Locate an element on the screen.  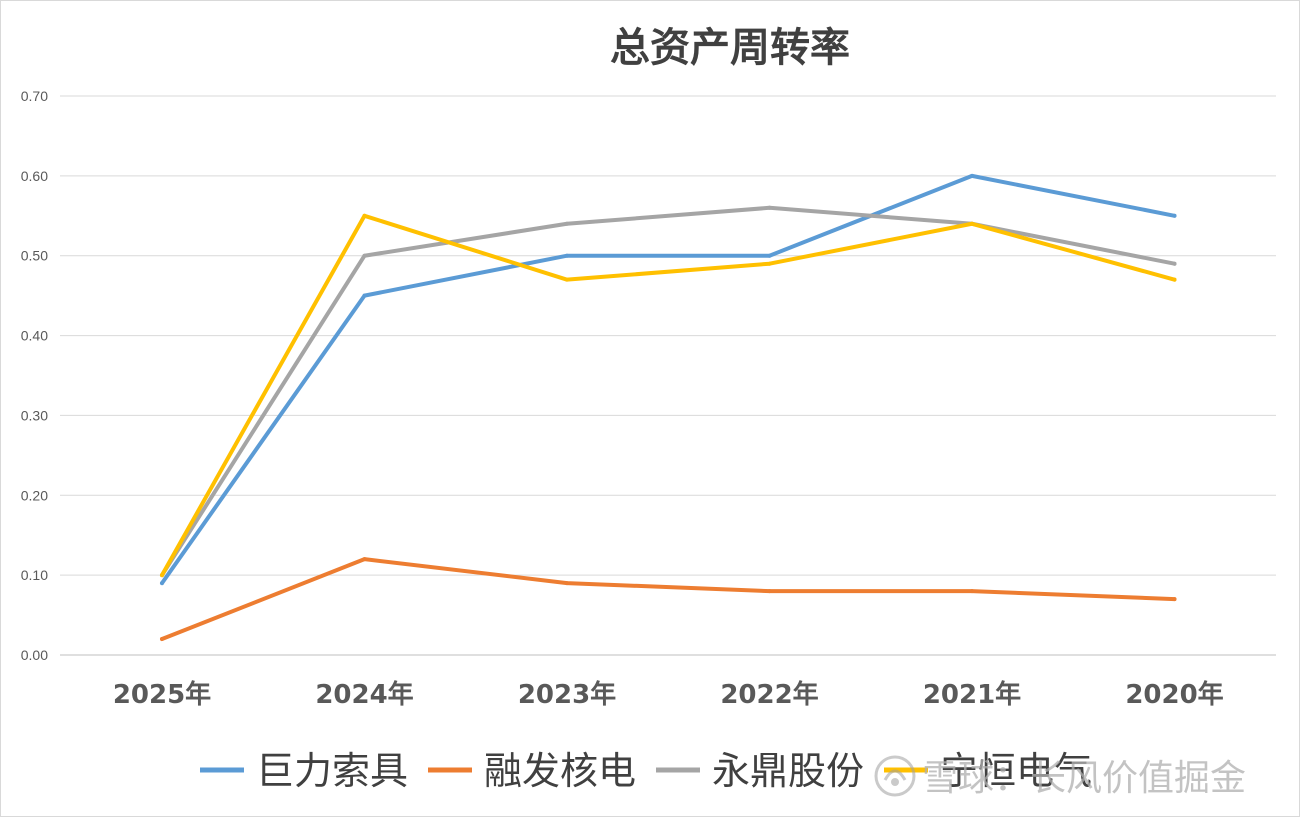
y-tick-label: 0.50 is located at coordinates (34, 256).